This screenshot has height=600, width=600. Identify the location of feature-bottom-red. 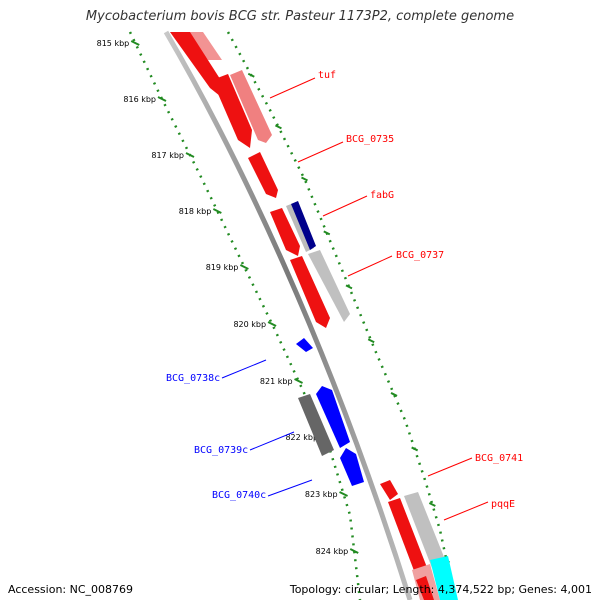
(425, 588).